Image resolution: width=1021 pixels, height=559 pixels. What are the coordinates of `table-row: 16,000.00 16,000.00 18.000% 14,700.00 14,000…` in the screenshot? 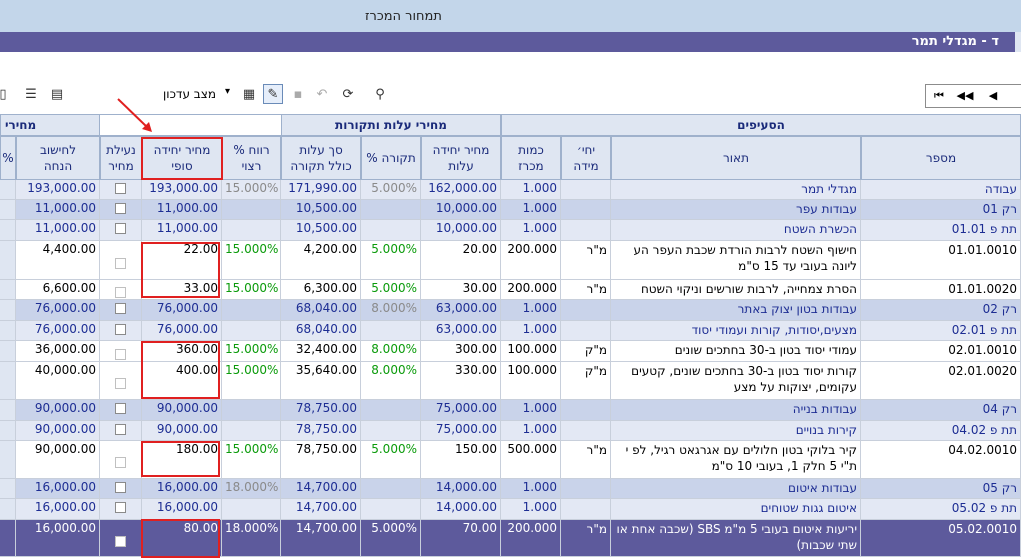 It's located at (510, 489).